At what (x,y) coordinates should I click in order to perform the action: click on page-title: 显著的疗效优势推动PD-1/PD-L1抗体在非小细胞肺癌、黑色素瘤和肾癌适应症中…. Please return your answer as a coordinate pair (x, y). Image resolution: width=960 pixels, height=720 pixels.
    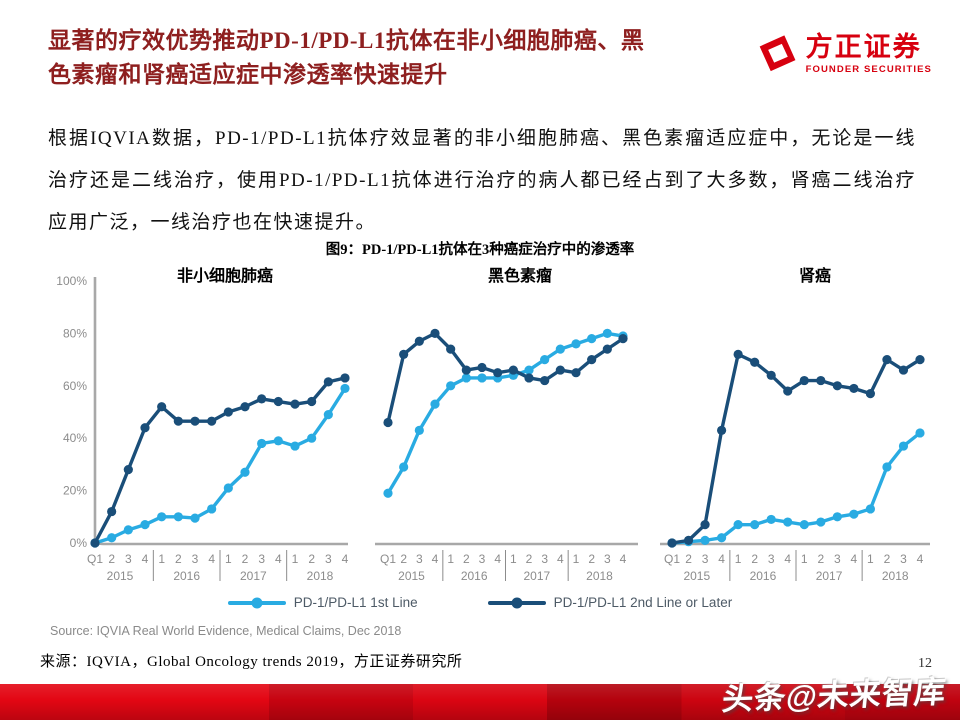
    Looking at the image, I should click on (346, 57).